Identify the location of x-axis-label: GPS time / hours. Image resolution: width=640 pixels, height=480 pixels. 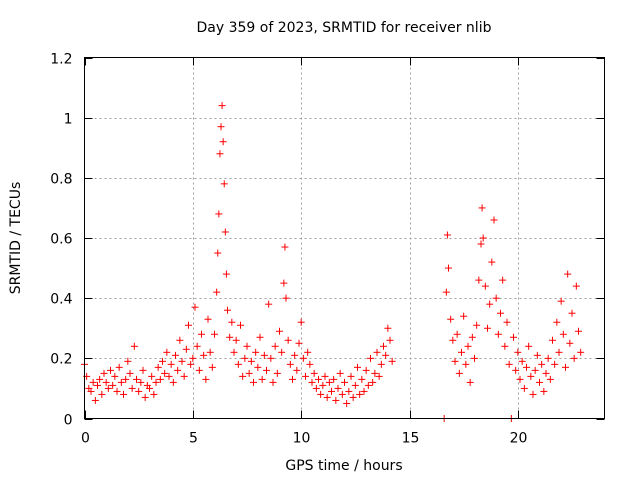
(343, 466).